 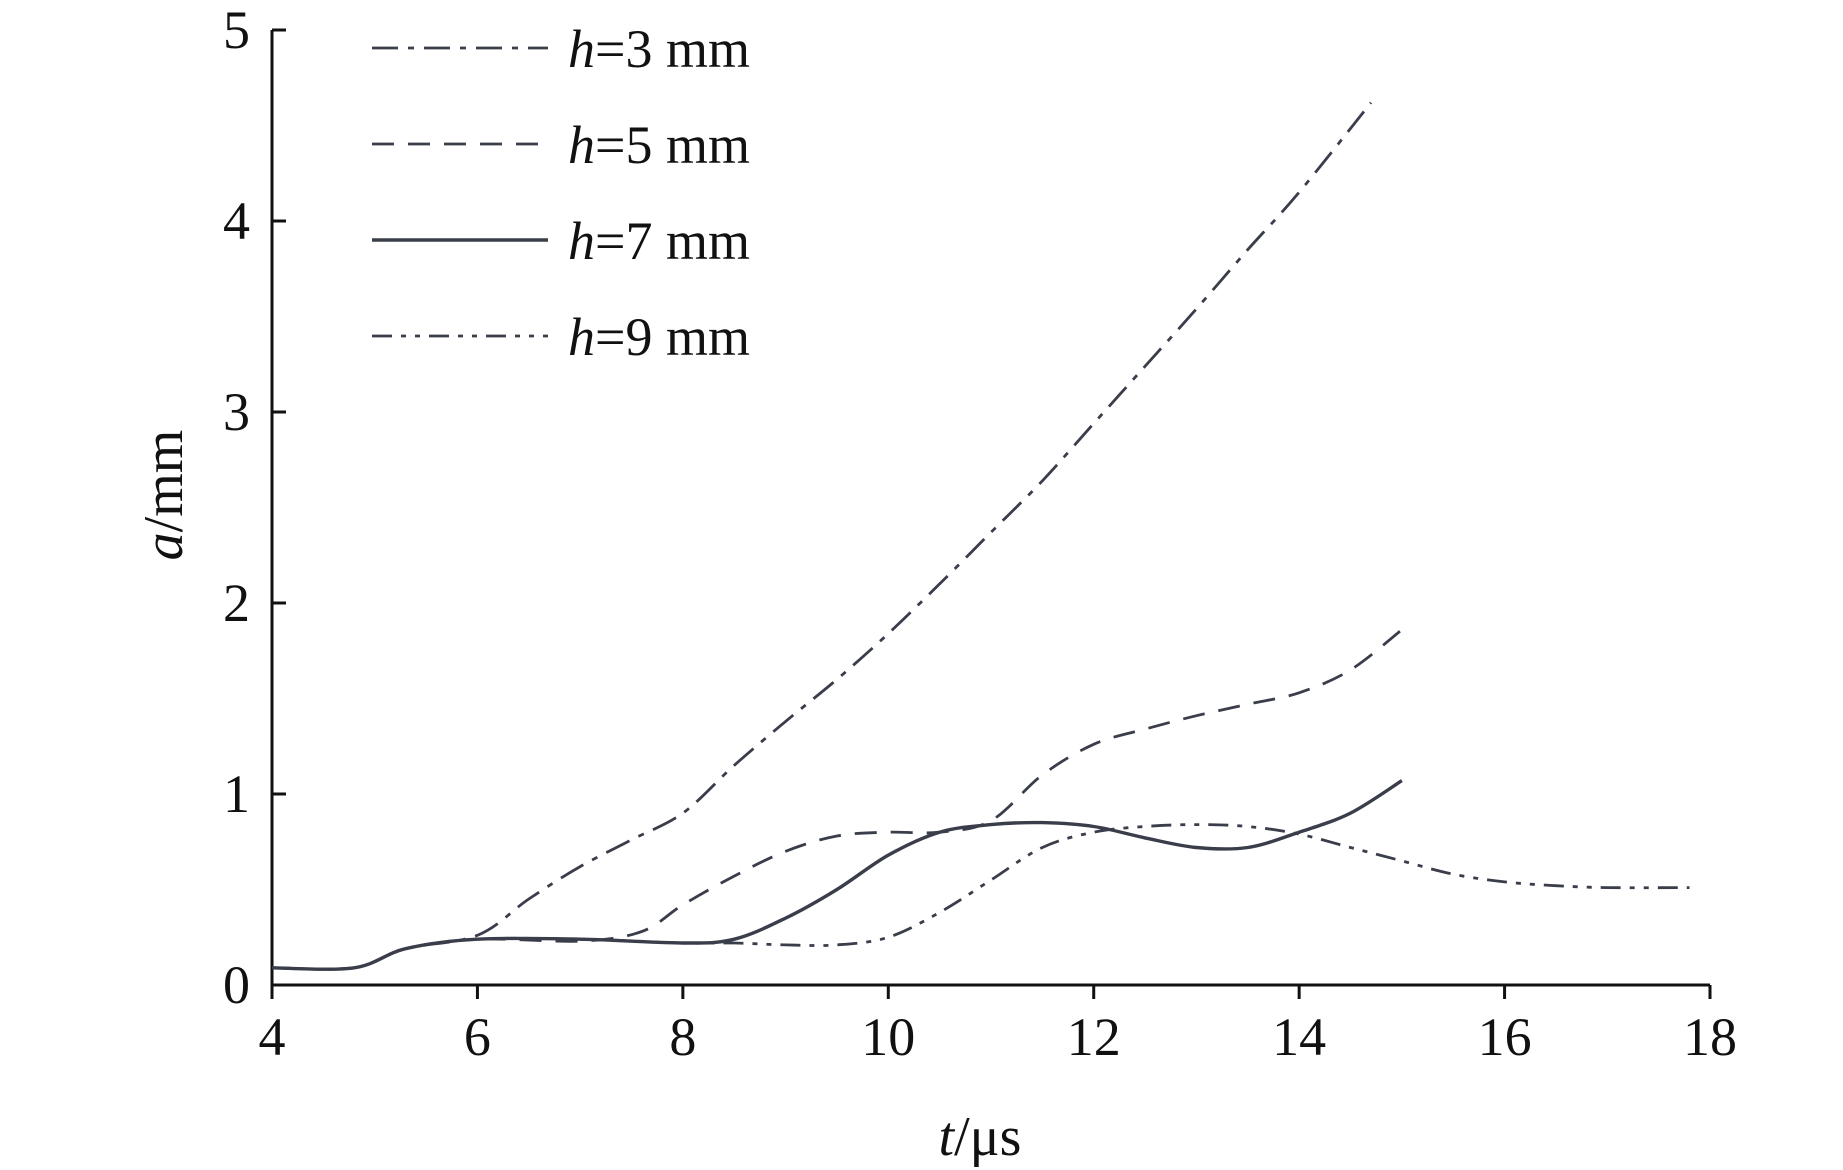 I want to click on legend: h=3 mmh=5 mmh=7 mmh=9 mm, so click(x=561, y=193).